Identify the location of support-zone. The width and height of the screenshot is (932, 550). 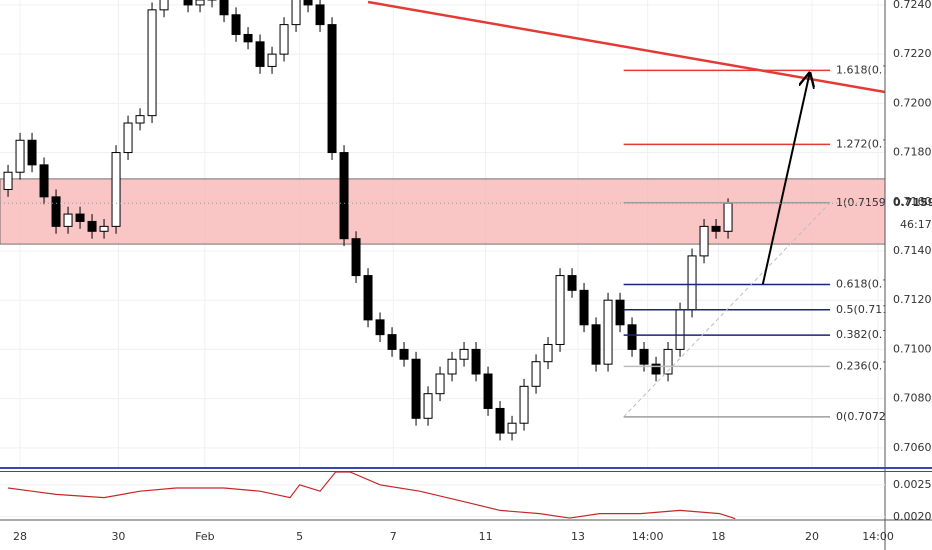
(442, 211).